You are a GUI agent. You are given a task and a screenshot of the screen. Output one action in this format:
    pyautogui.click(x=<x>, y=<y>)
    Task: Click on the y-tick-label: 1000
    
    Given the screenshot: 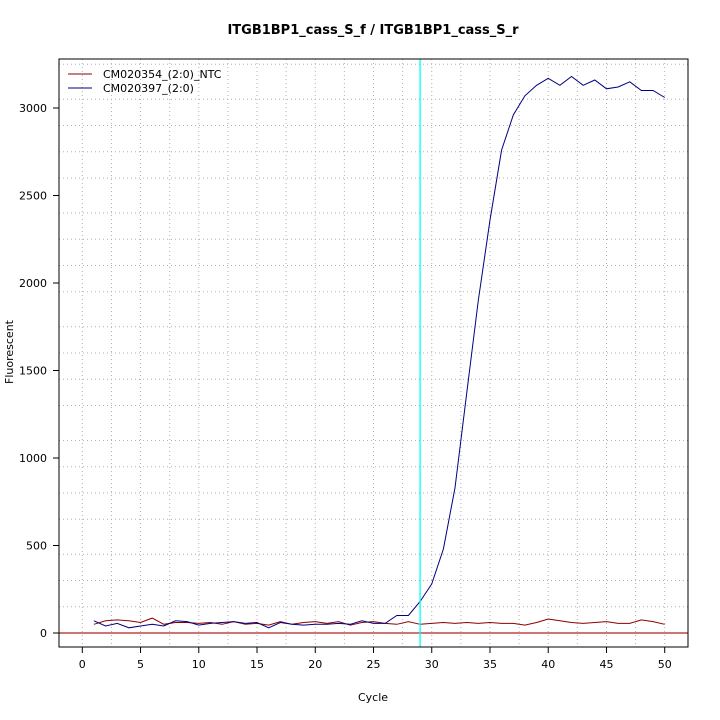 What is the action you would take?
    pyautogui.click(x=33, y=458)
    